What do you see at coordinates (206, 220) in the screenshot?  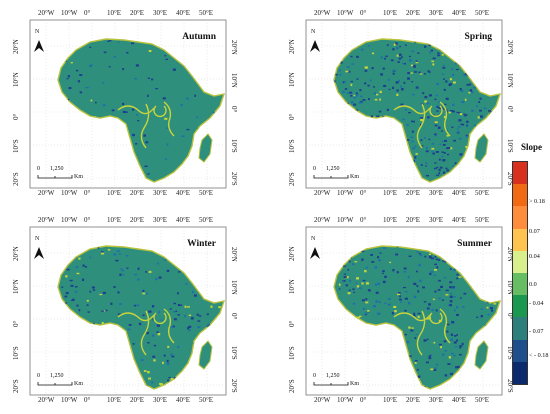 I see `top-longitude-tick: 50°E` at bounding box center [206, 220].